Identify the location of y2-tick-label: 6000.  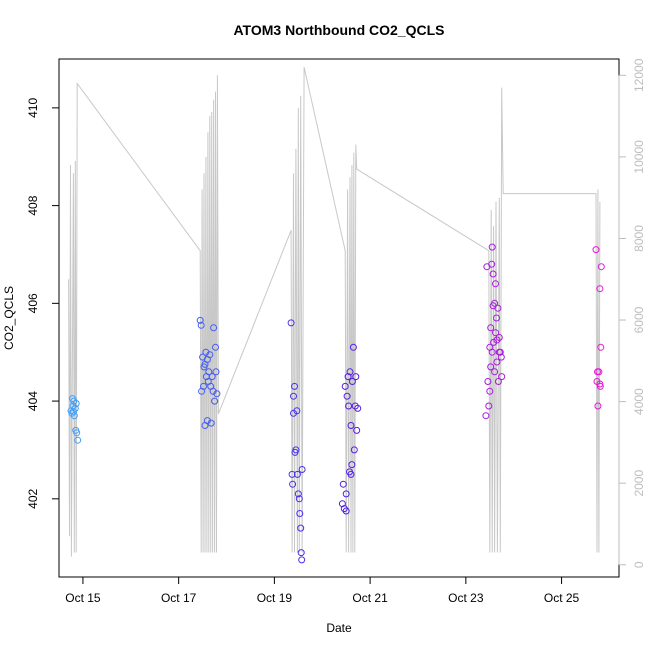
(639, 319).